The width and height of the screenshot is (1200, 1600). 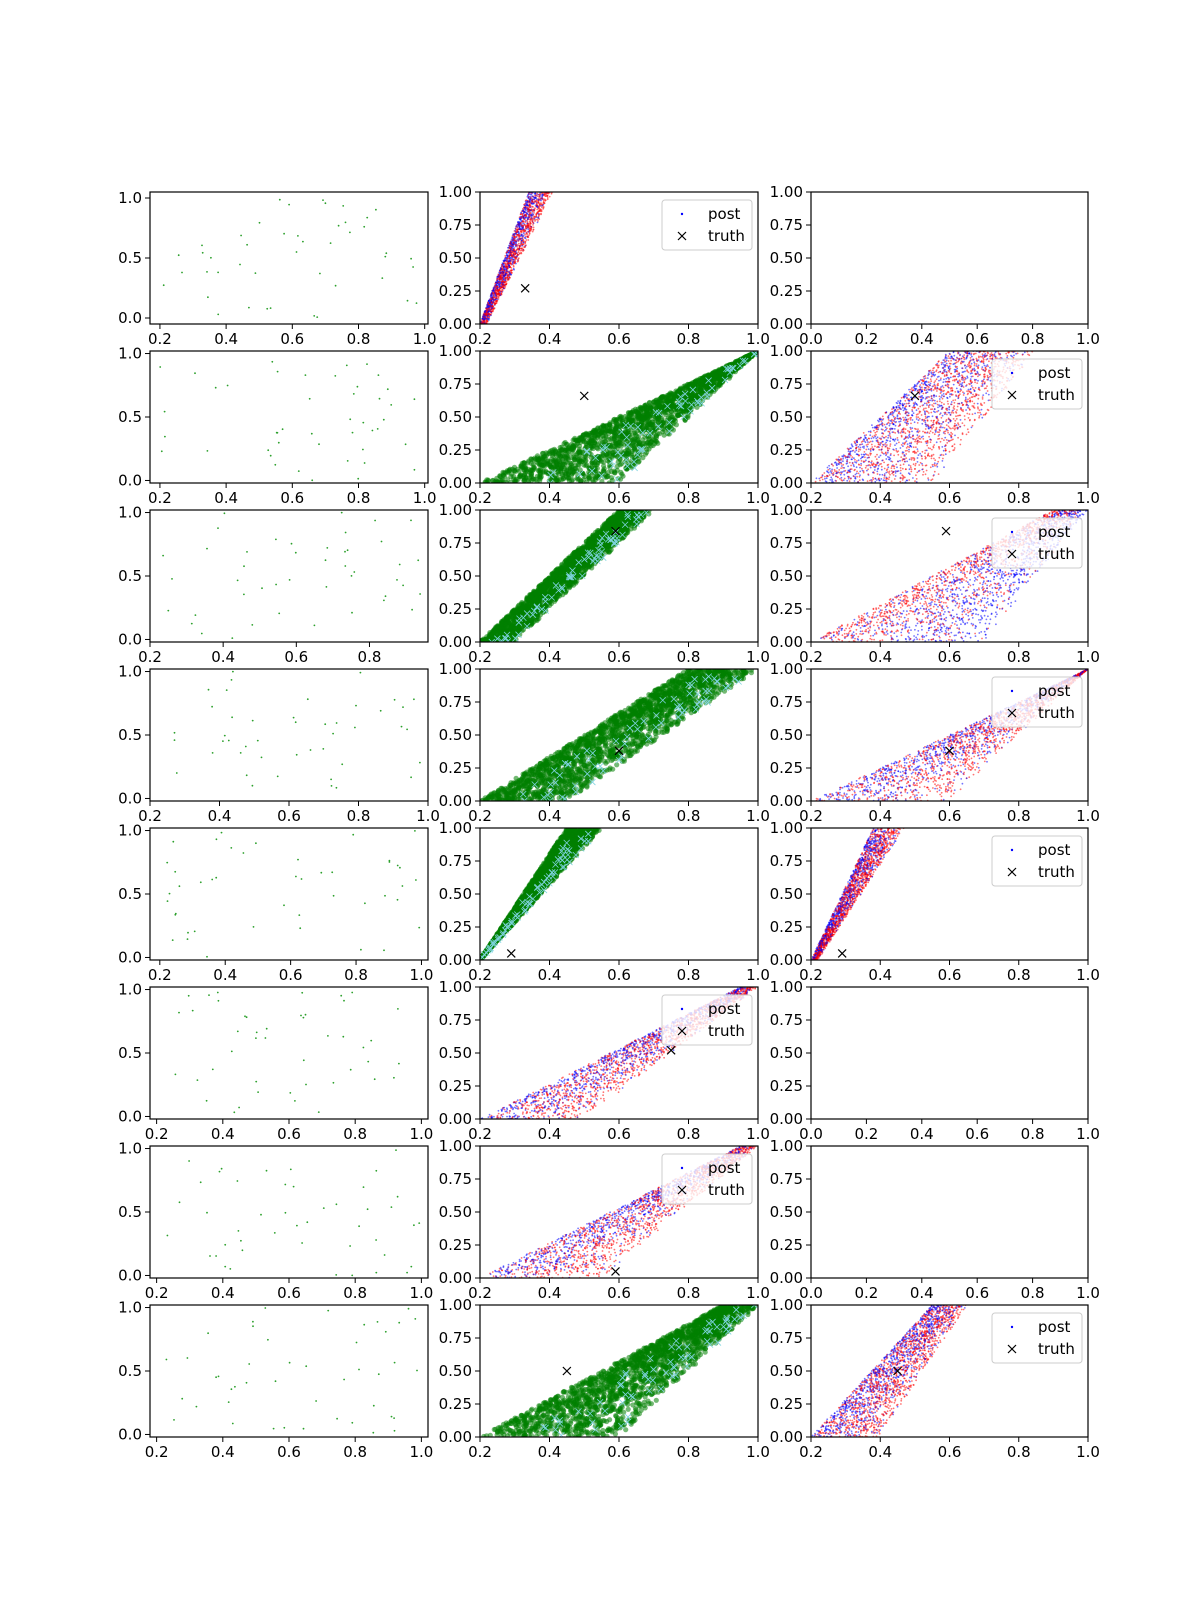 I want to click on x-tick-label: 0.8, so click(x=689, y=498).